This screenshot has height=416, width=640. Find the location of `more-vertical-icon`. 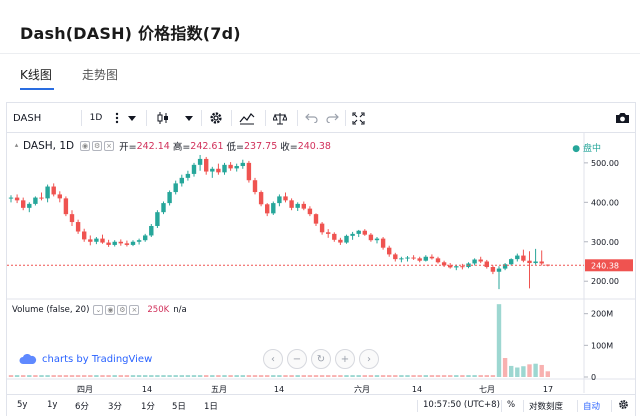

more-vertical-icon is located at coordinates (117, 118).